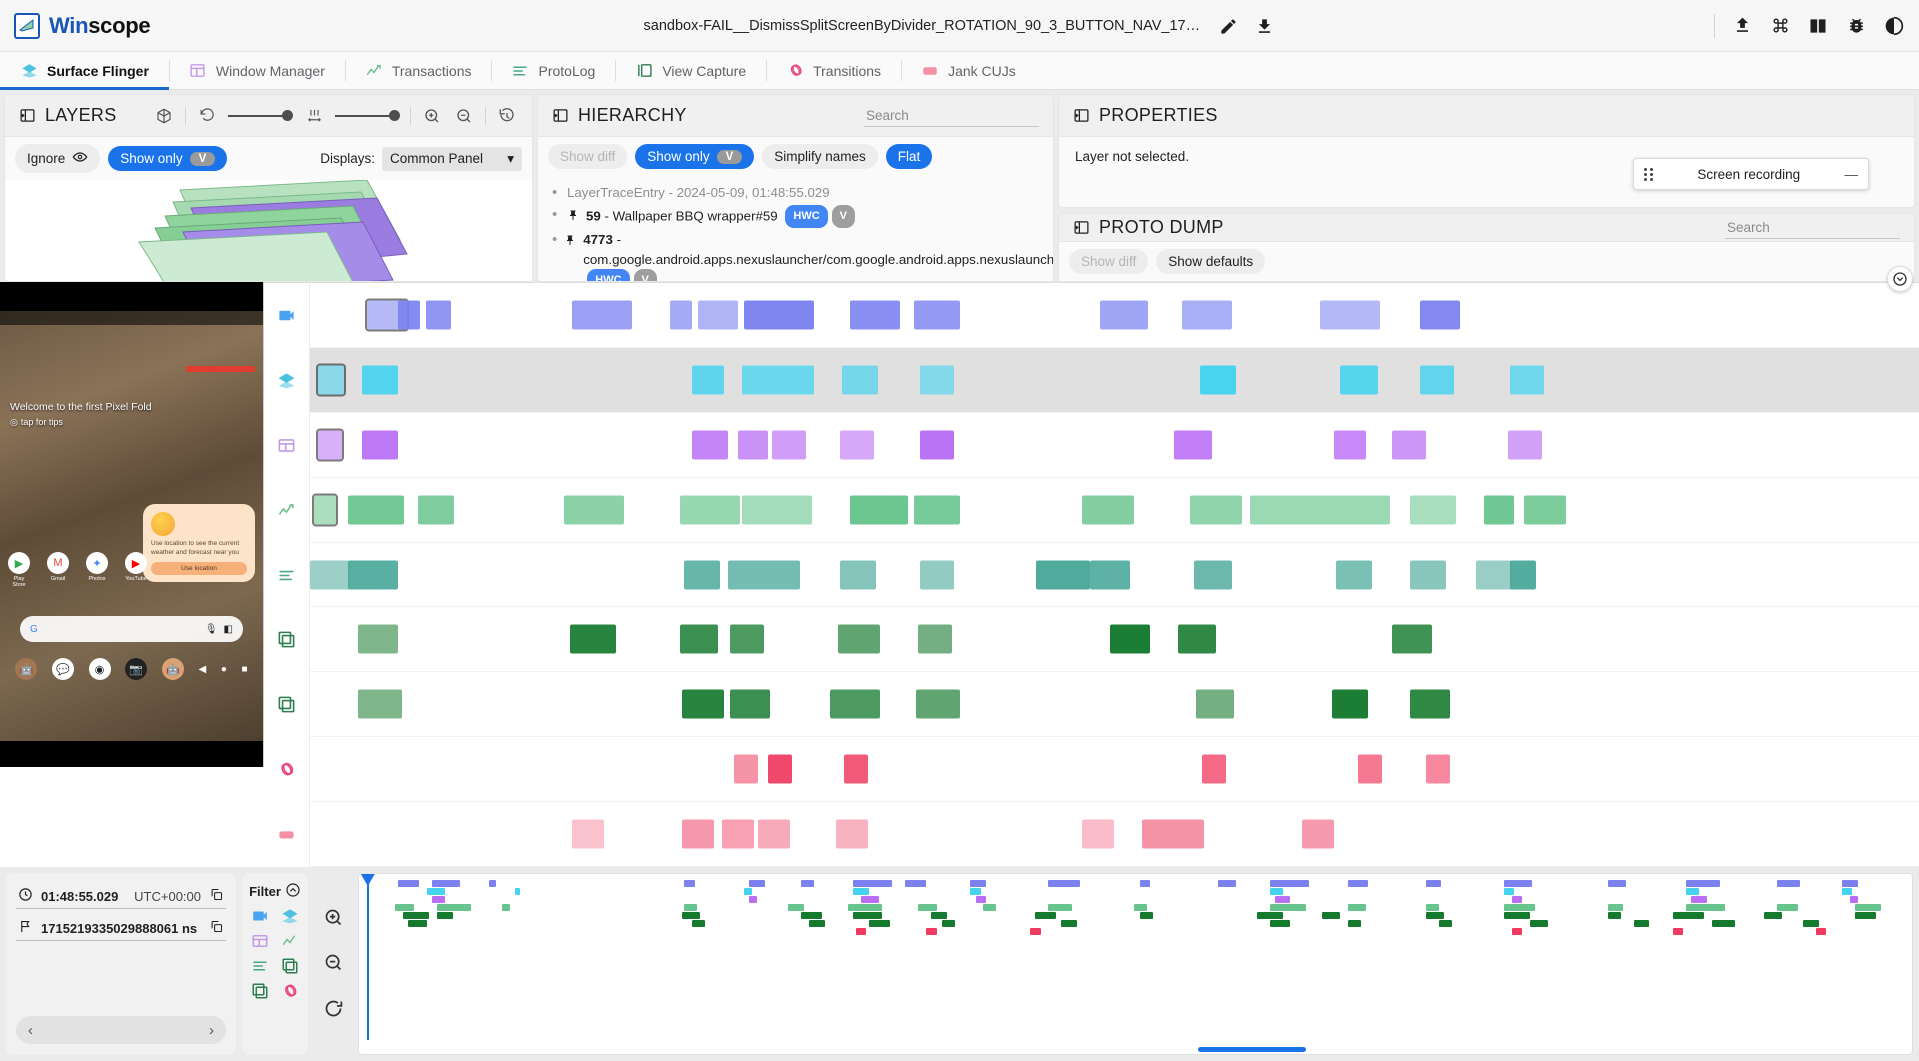 This screenshot has width=1919, height=1061. Describe the element at coordinates (1818, 26) in the screenshot. I see `documentation-icon` at that location.